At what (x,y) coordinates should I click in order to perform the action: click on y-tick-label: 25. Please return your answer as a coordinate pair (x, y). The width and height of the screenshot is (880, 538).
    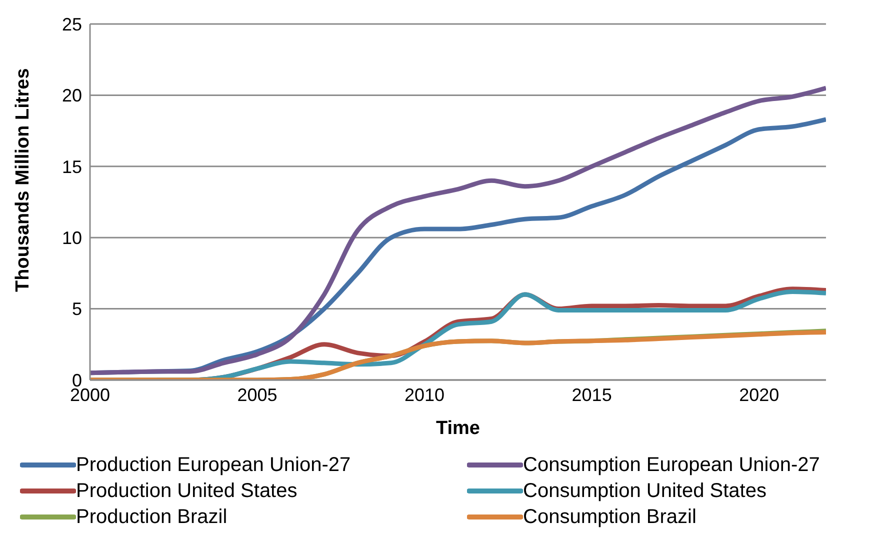
    Looking at the image, I should click on (72, 24).